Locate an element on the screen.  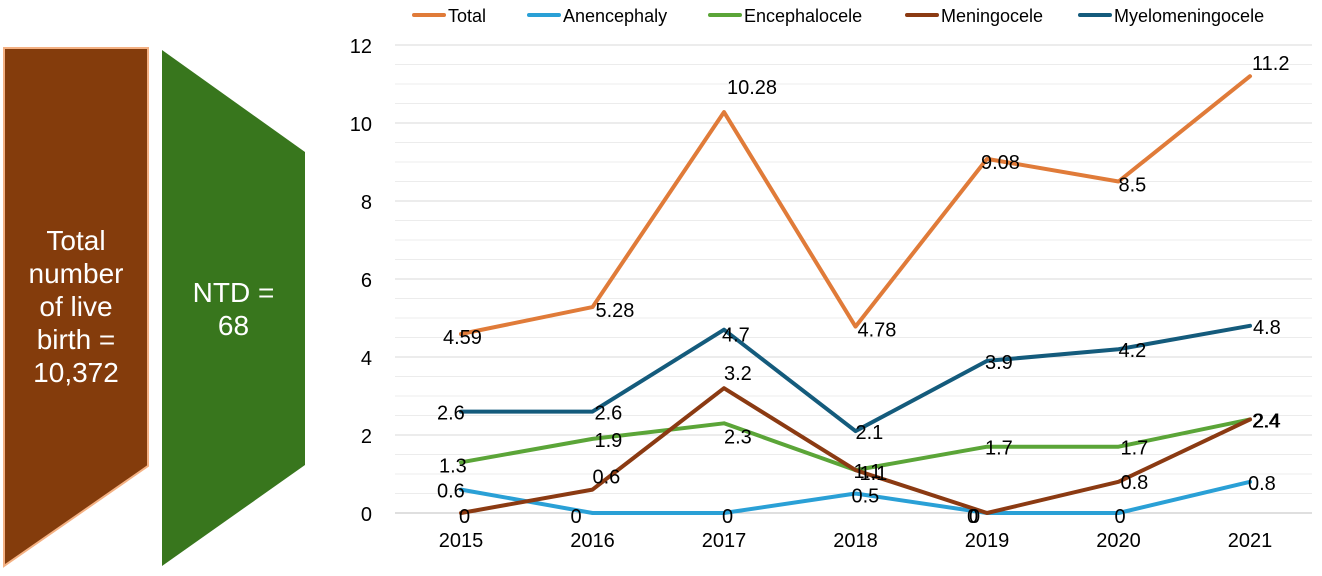
data-label-encephalocele: 2.3 is located at coordinates (738, 437).